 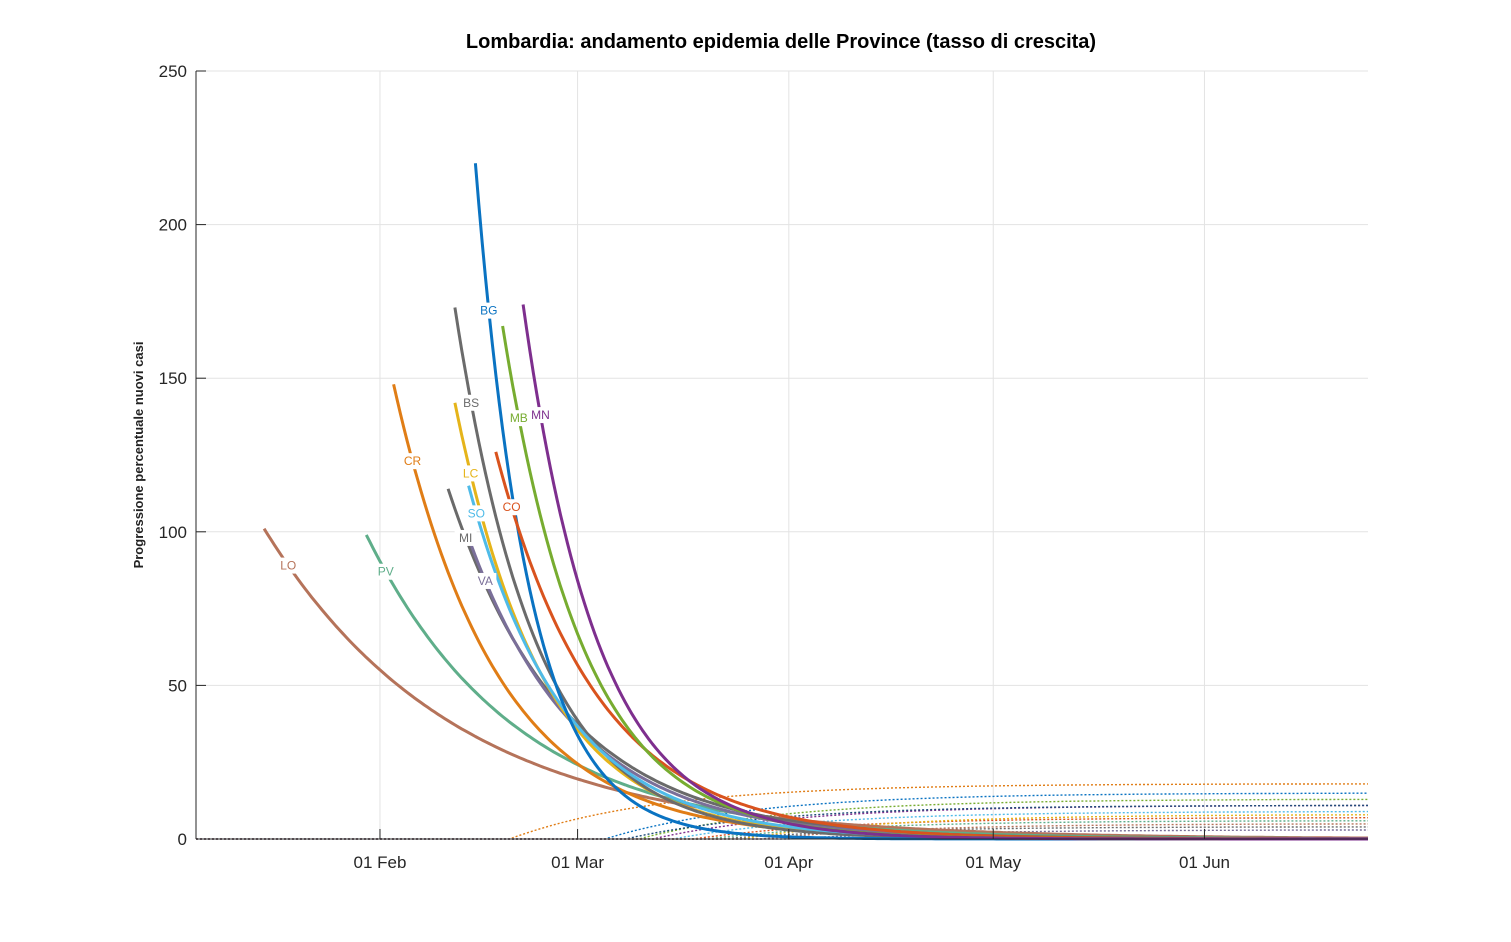 I want to click on y-tick-label: 150, so click(x=173, y=378).